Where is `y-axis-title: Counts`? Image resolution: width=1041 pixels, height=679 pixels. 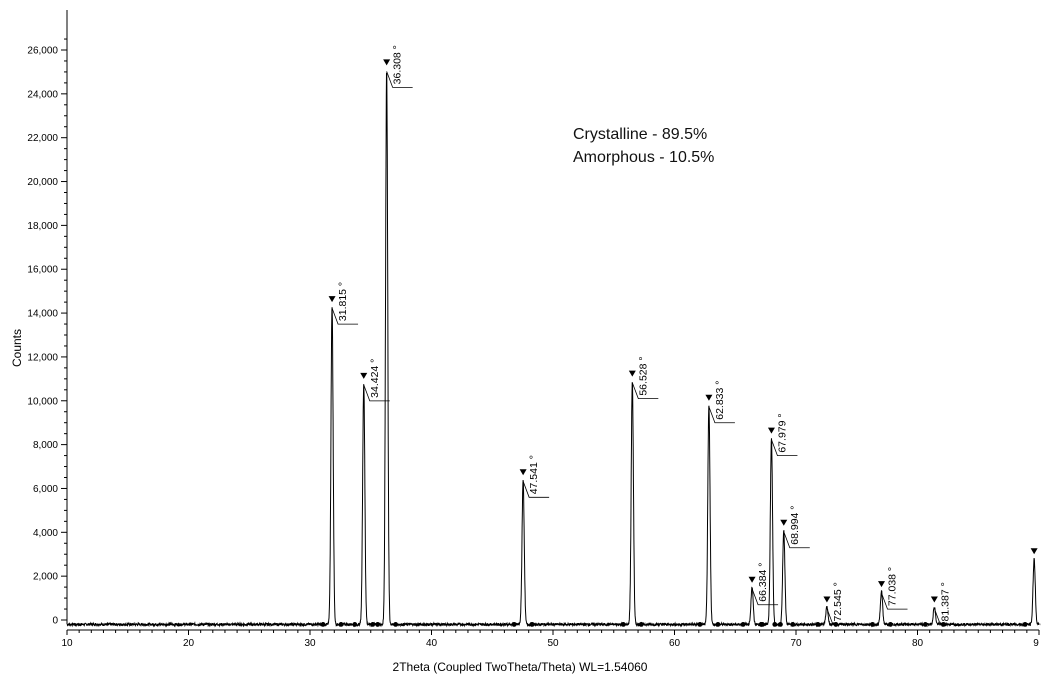 y-axis-title: Counts is located at coordinates (17, 348).